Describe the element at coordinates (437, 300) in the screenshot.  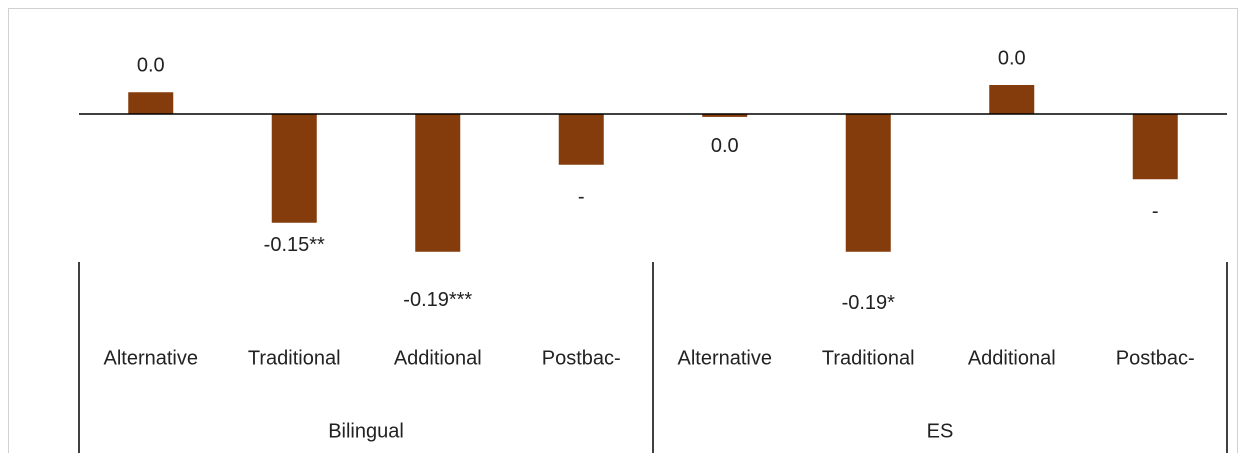
I see `data-label: -0.19***` at that location.